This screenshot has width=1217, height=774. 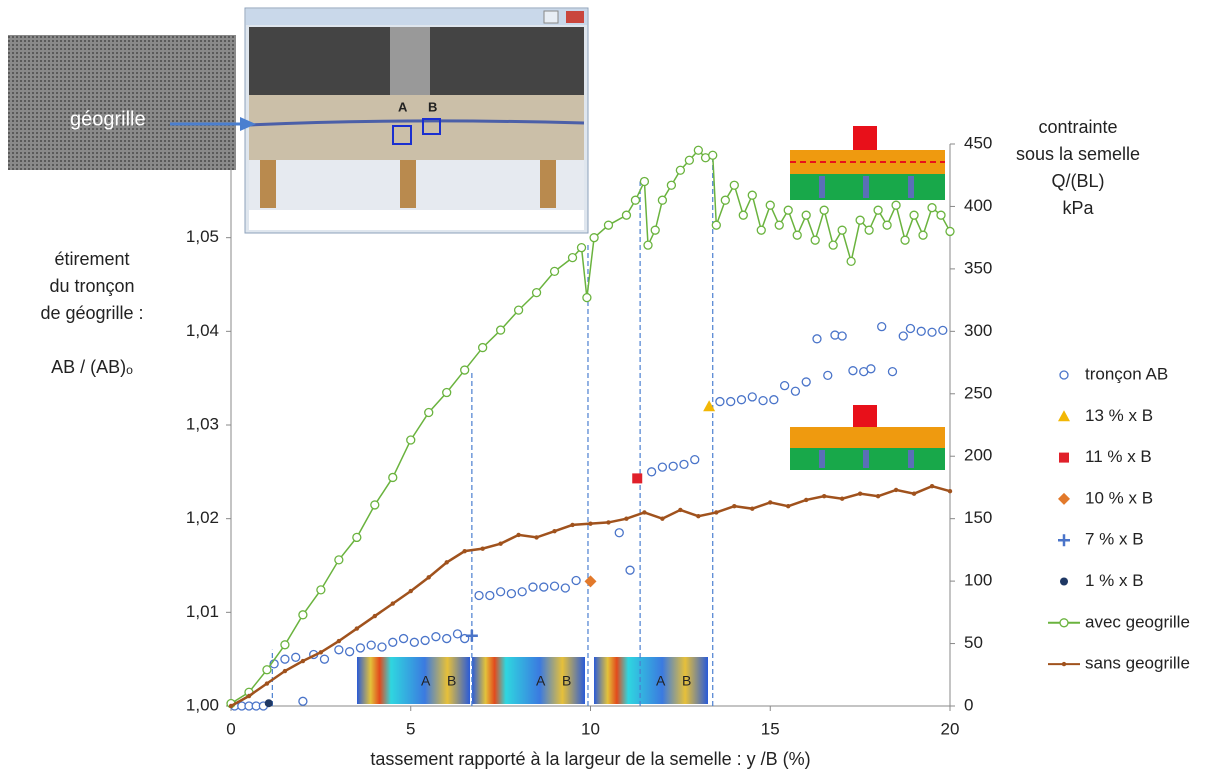 I want to click on y2-tick-label: 0, so click(x=968, y=704).